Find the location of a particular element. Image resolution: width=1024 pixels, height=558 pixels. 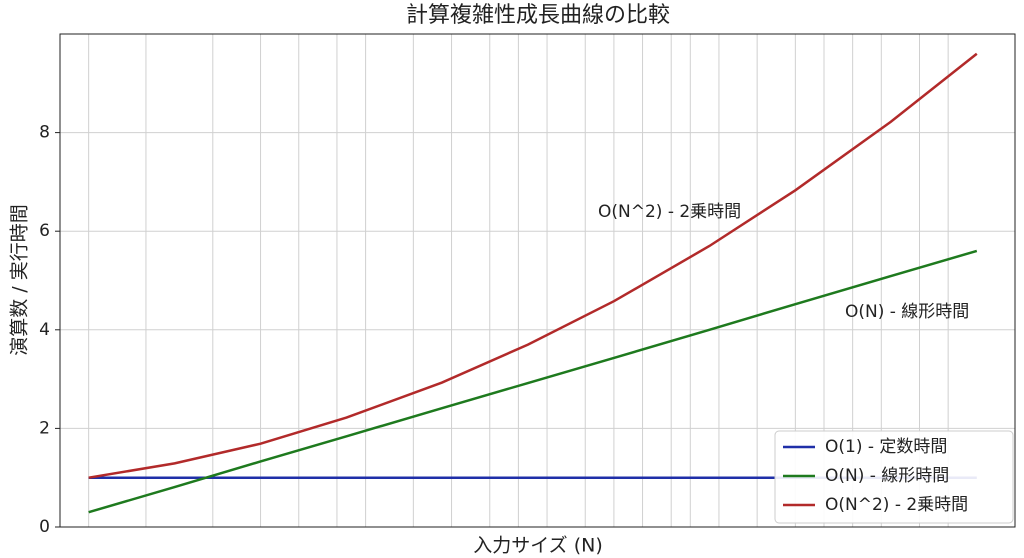

y-axis-label: 演算数 / 実行時間 is located at coordinates (20, 279).